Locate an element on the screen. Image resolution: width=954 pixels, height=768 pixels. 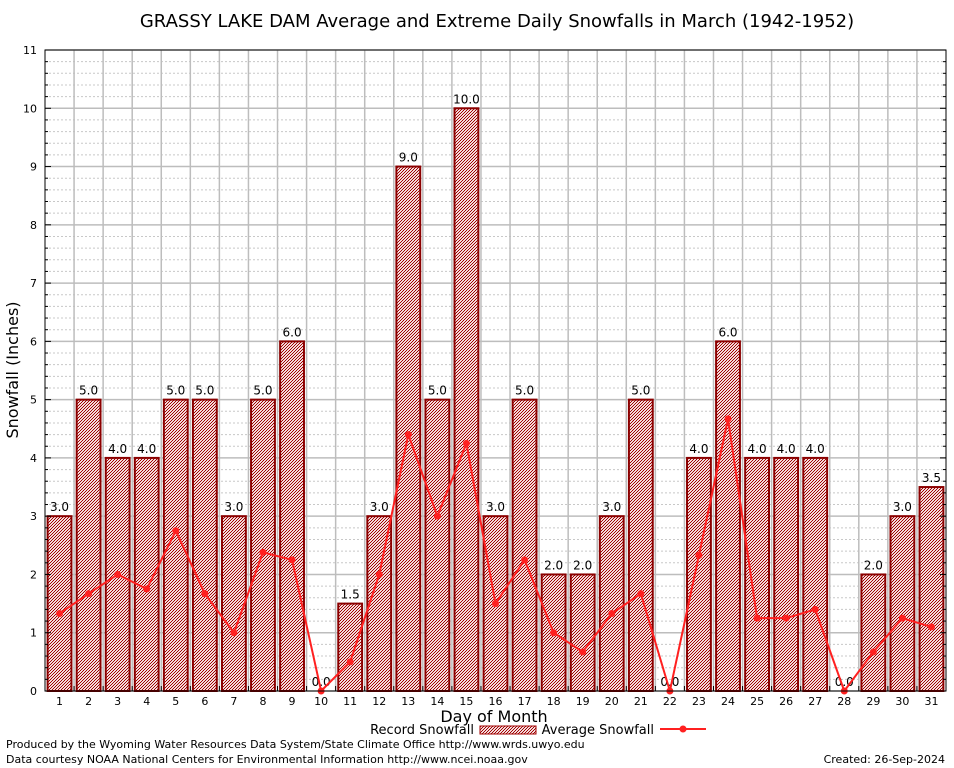
bar-value-label: 3.5 is located at coordinates (931, 478).